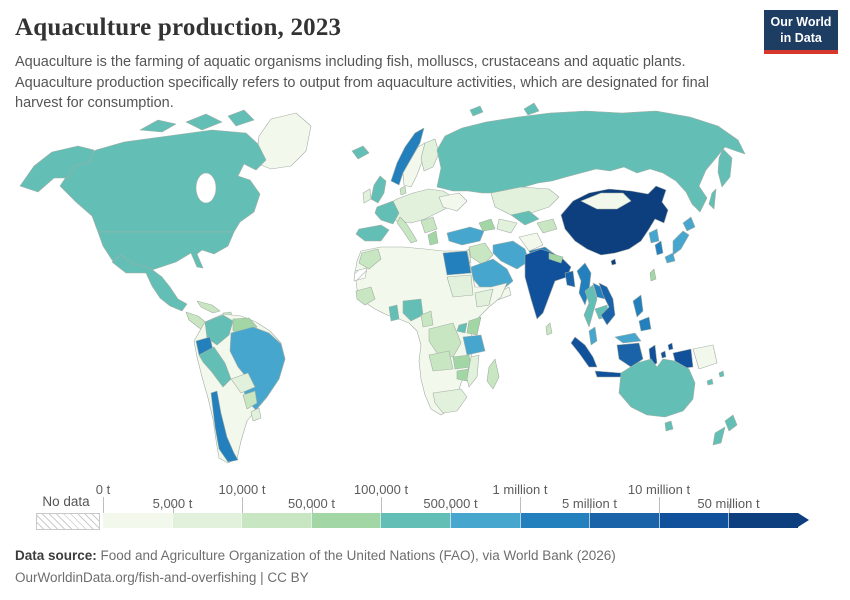  I want to click on legend-tick, so click(451, 508).